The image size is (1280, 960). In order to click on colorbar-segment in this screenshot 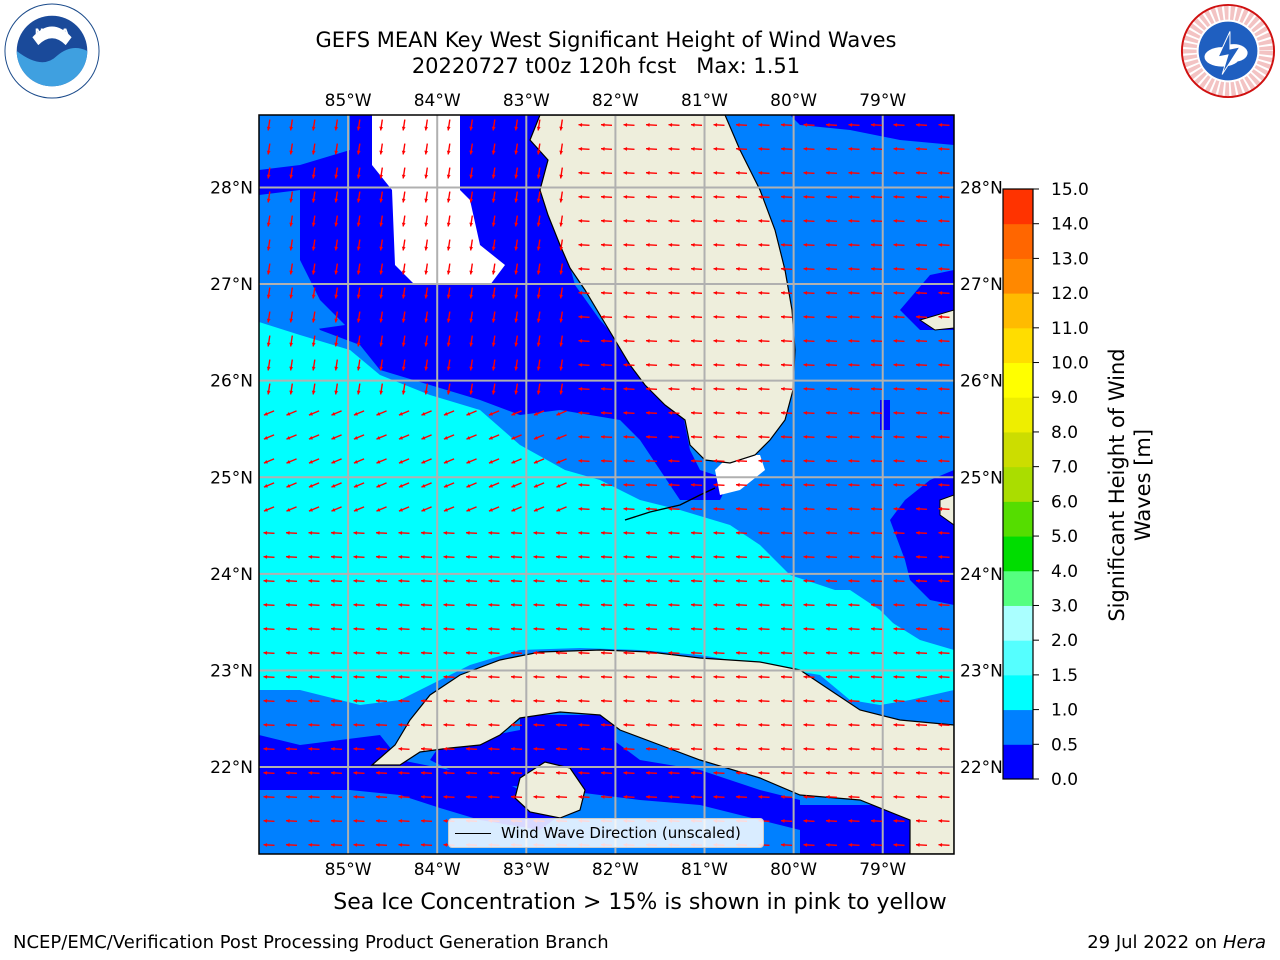, I will do `click(1018, 241)`.